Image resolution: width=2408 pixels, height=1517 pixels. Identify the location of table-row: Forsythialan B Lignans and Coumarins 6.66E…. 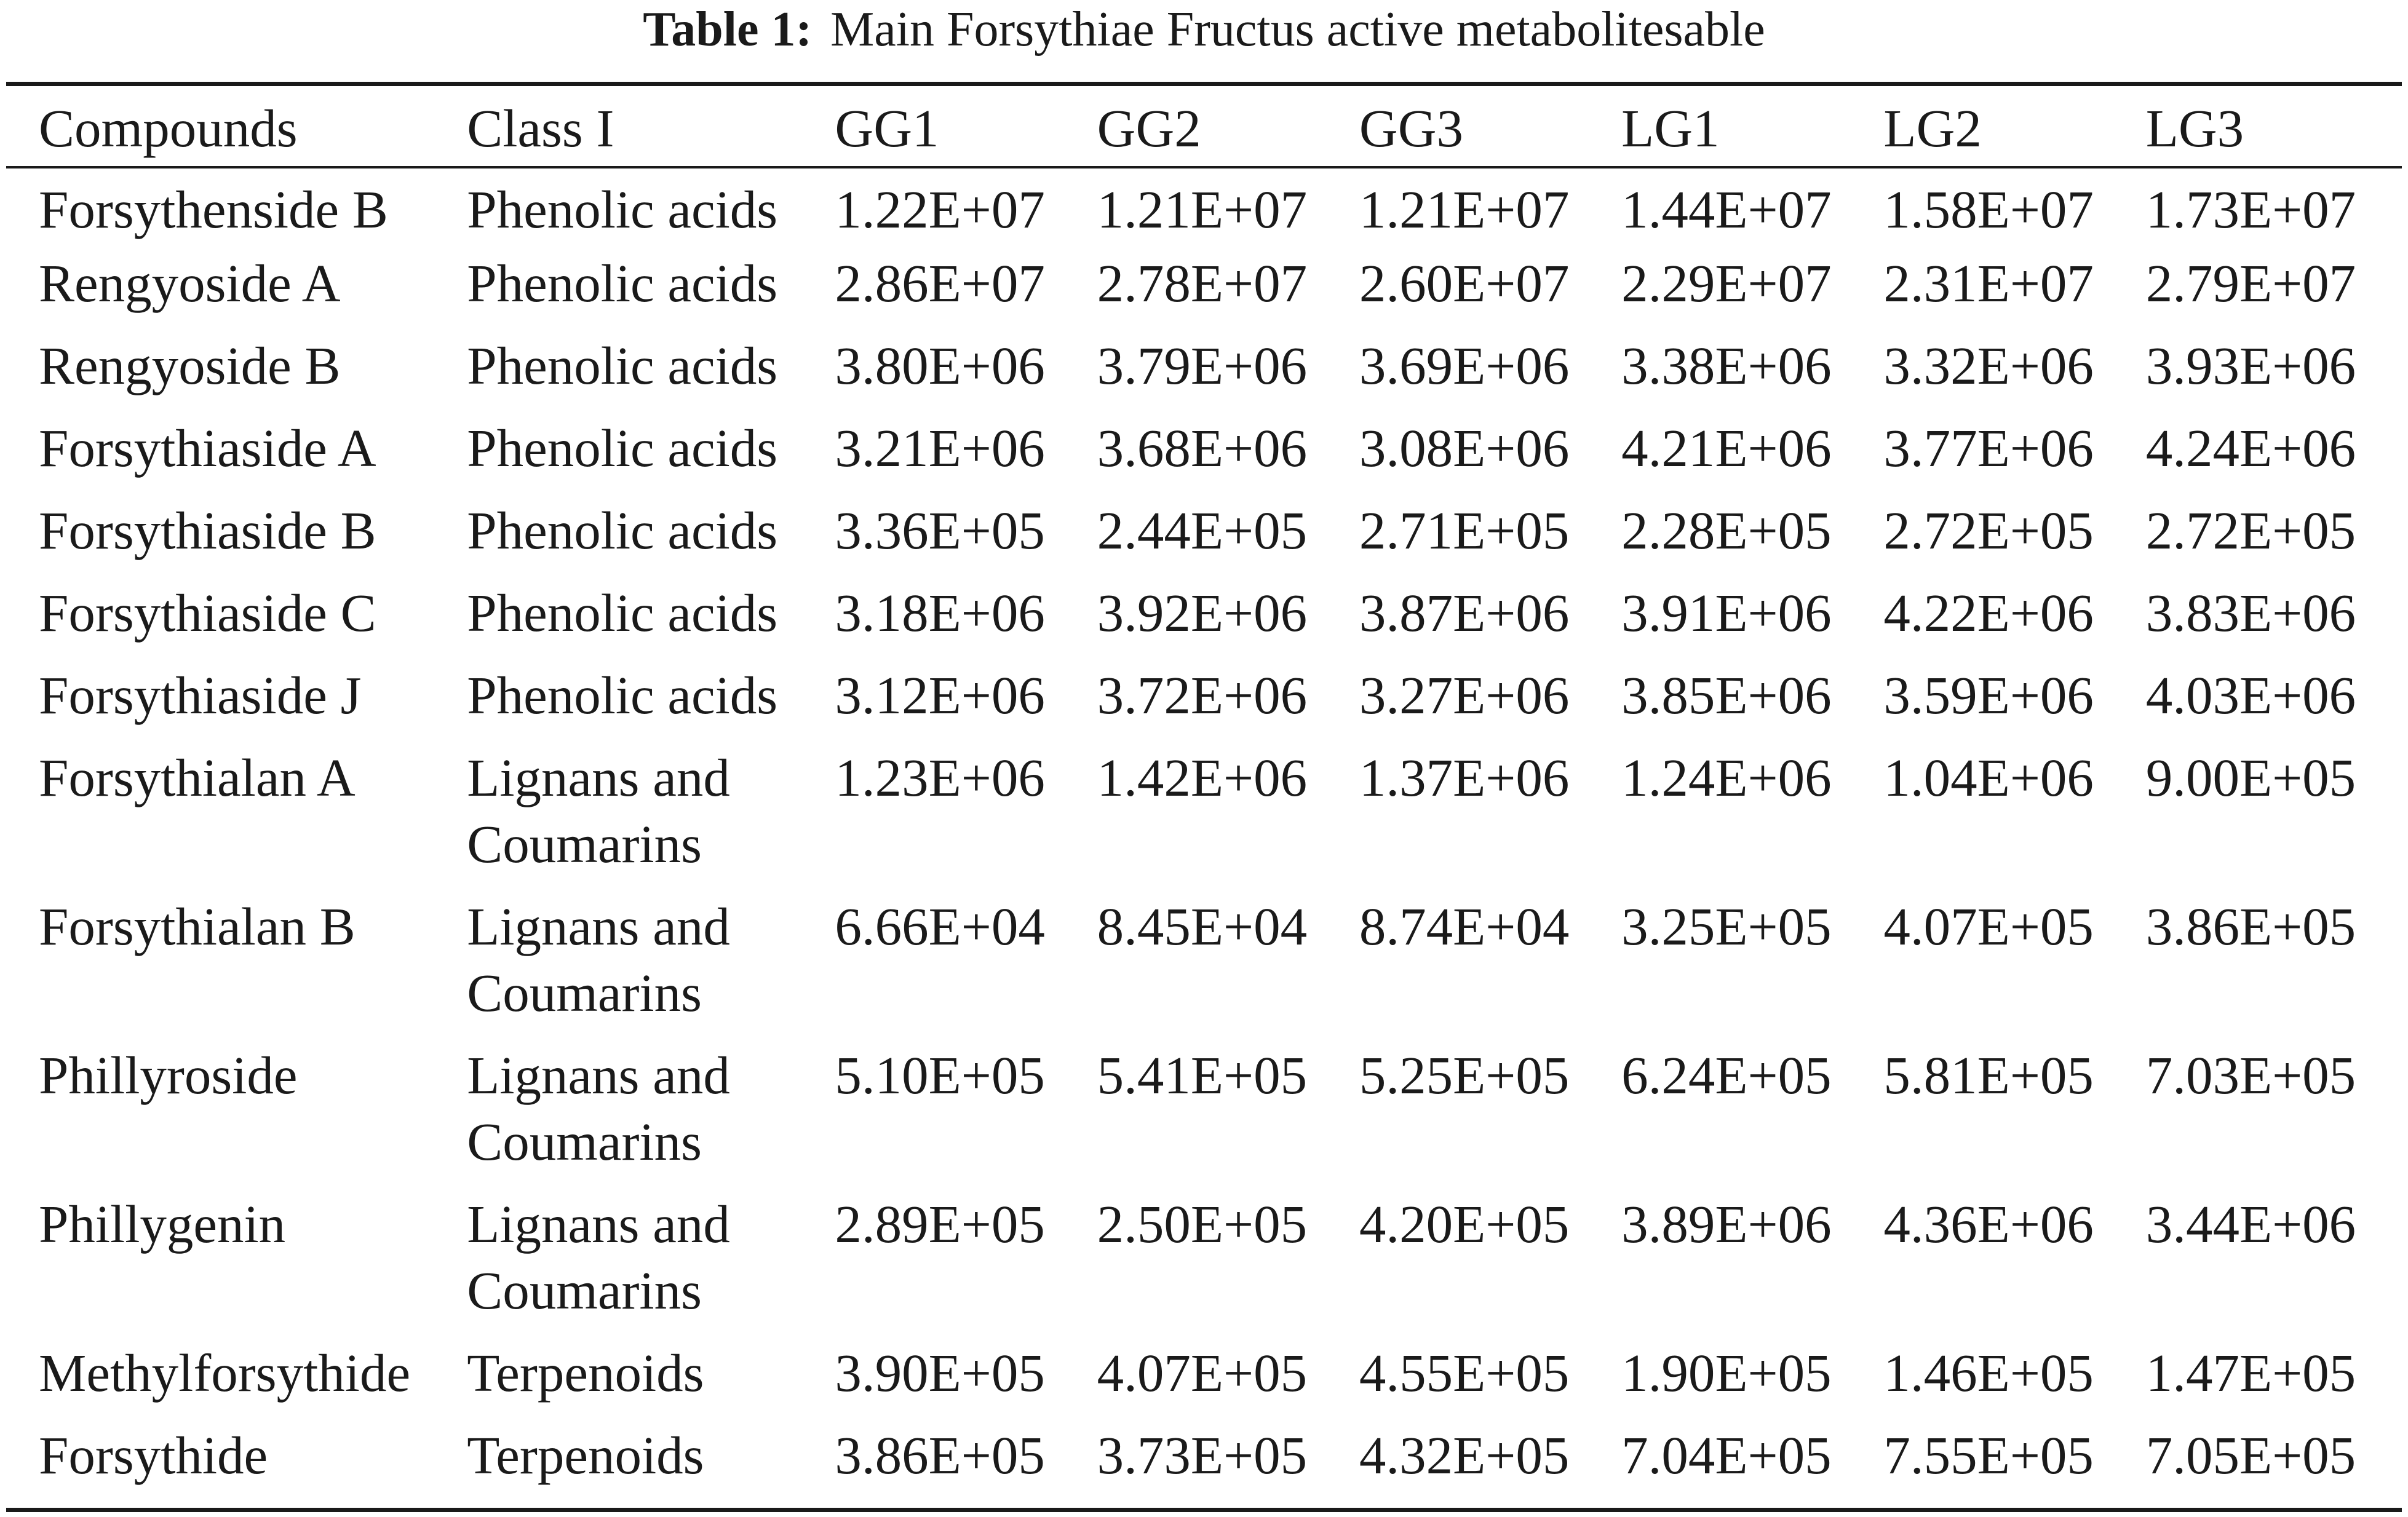
(1204, 967).